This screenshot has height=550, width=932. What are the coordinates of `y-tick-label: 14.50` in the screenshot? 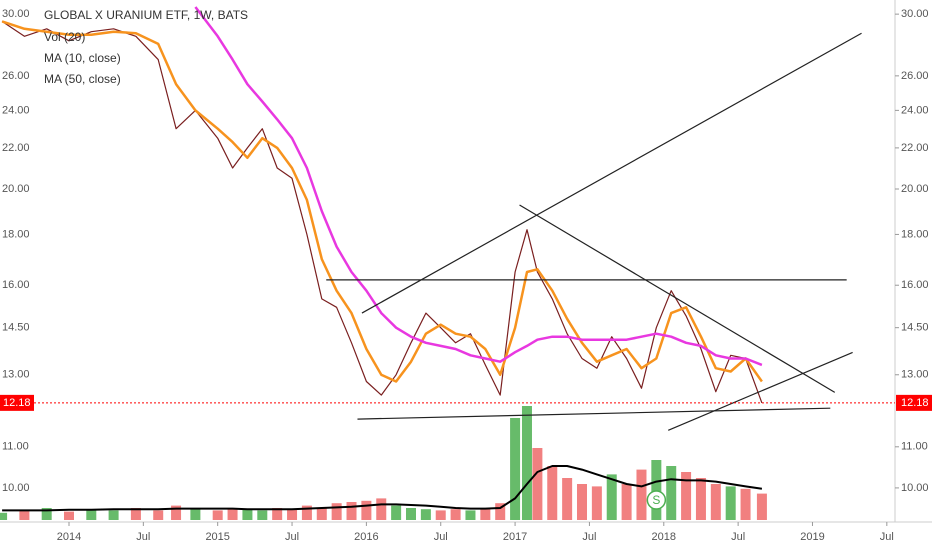 It's located at (915, 328).